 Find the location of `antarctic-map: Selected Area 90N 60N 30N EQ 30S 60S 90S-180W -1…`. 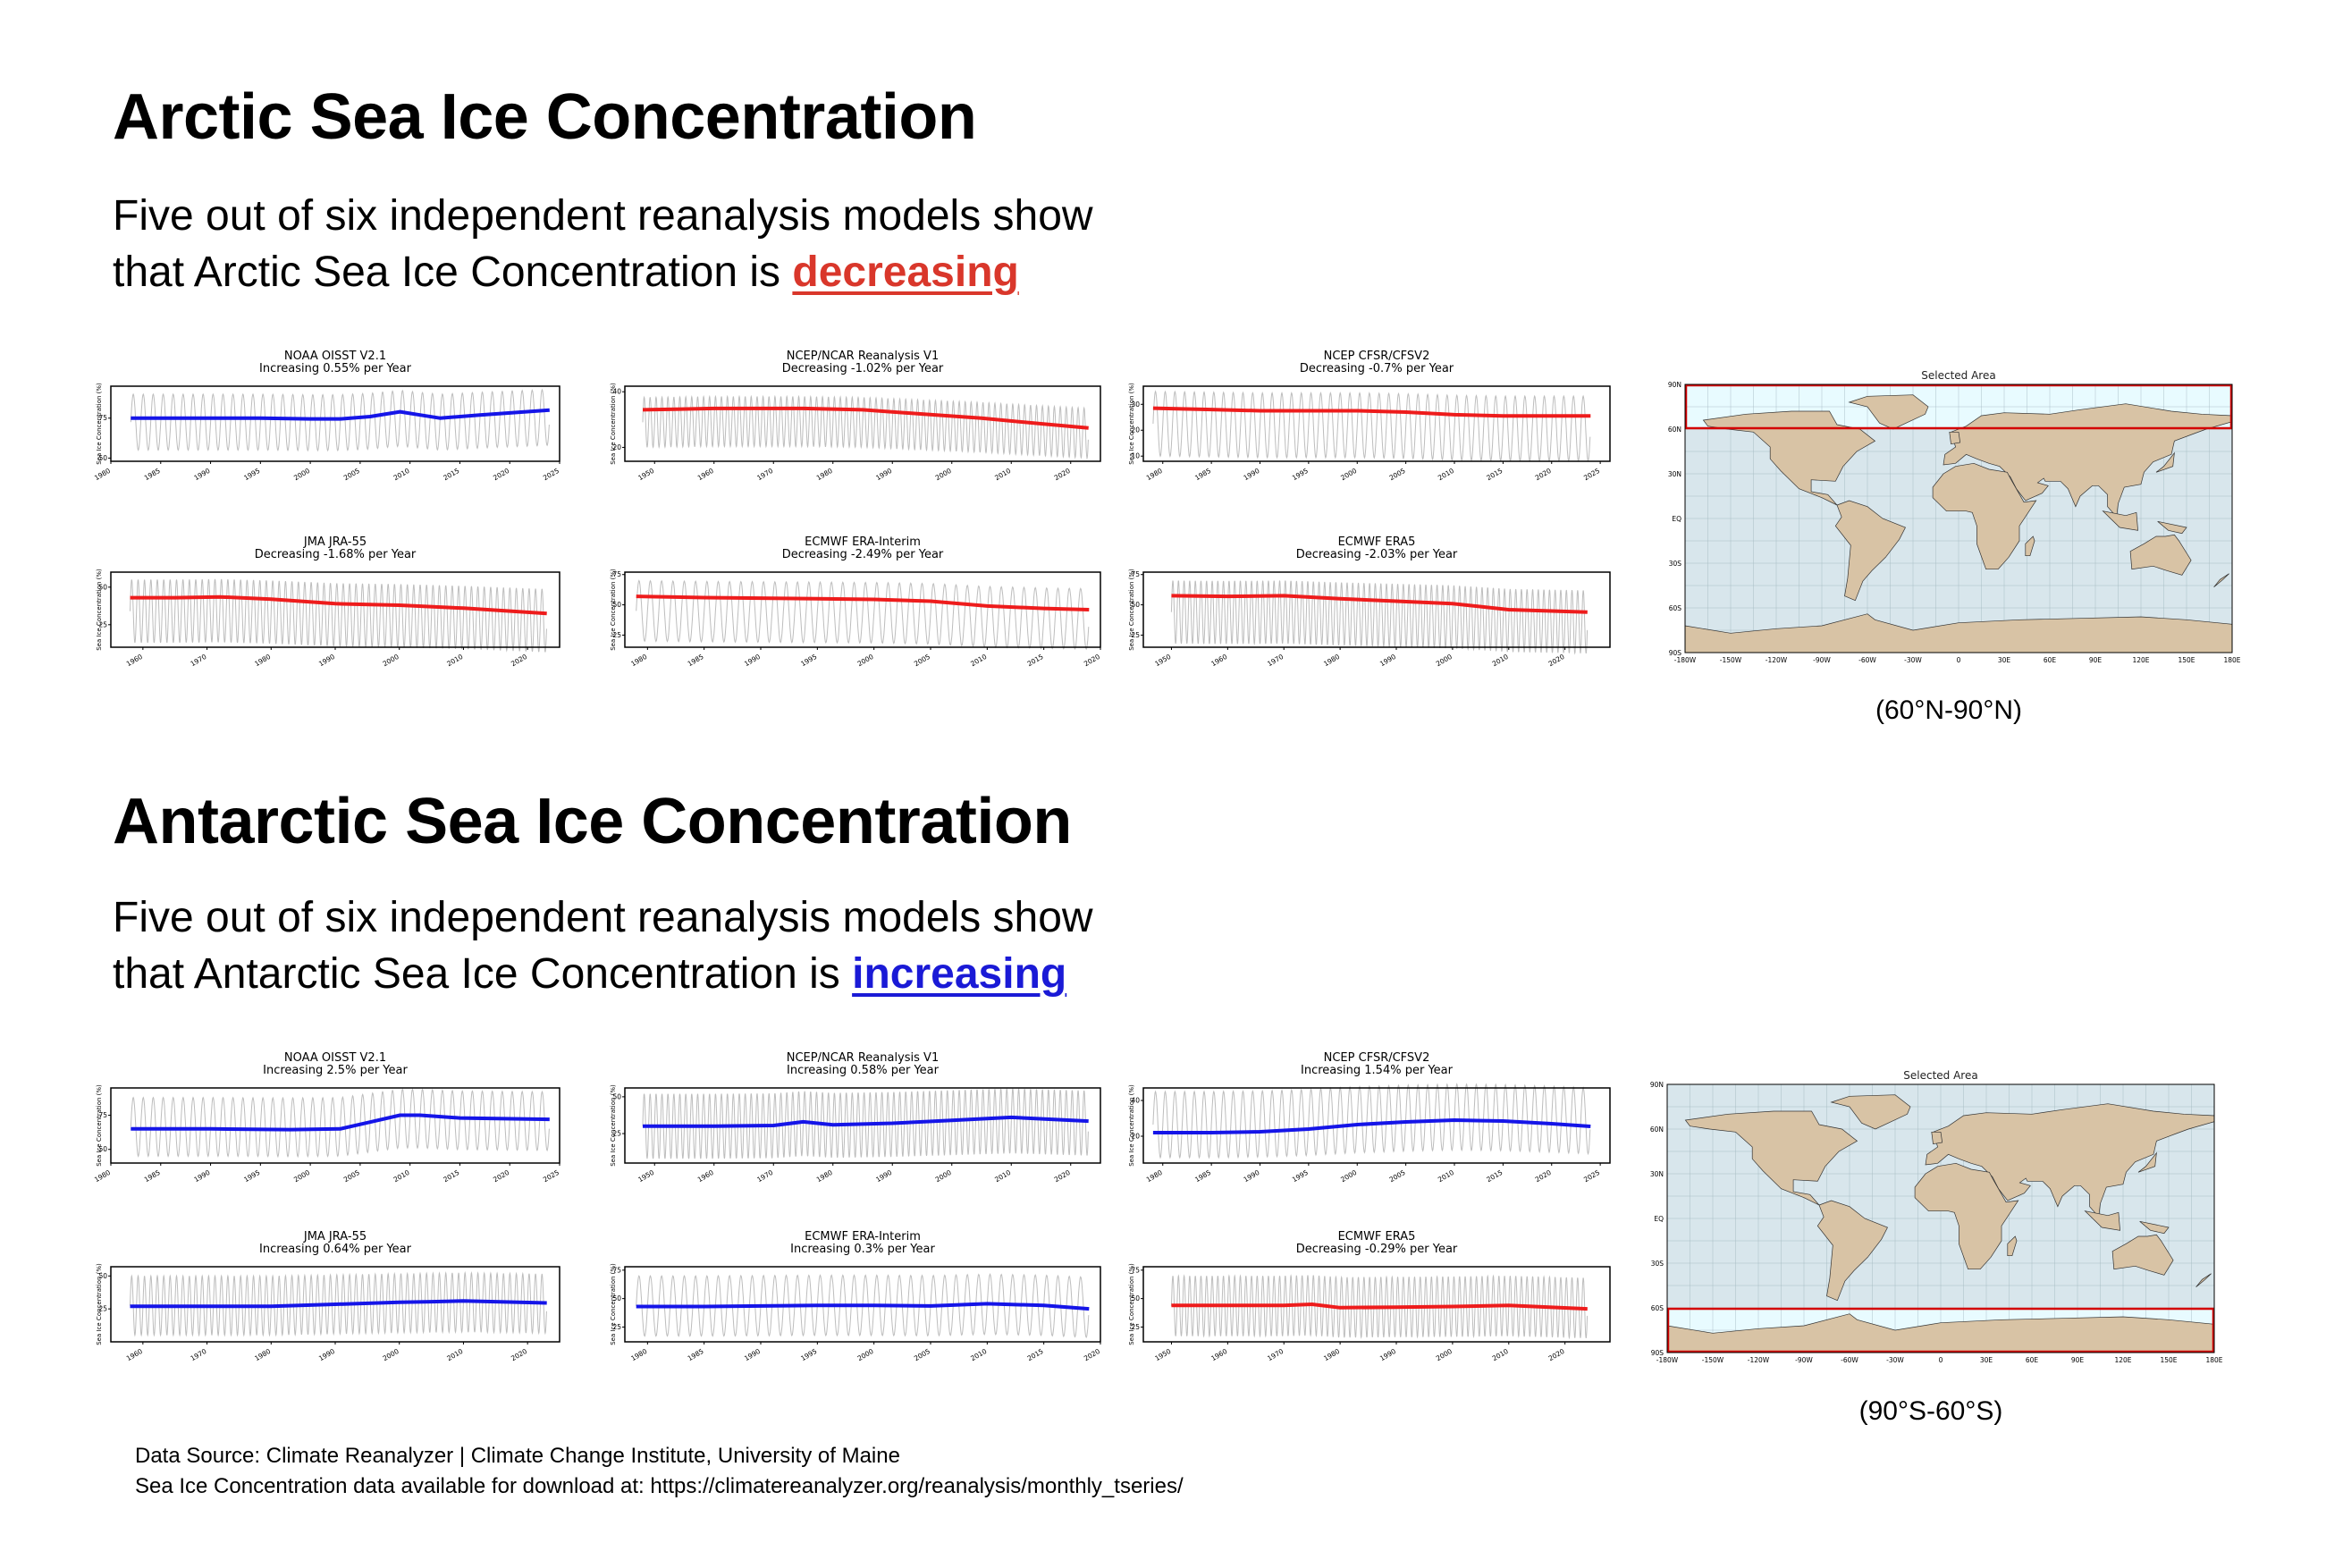

antarctic-map: Selected Area 90N 60N 30N EQ 30S 60S 90S-180W -1… is located at coordinates (1936, 1216).